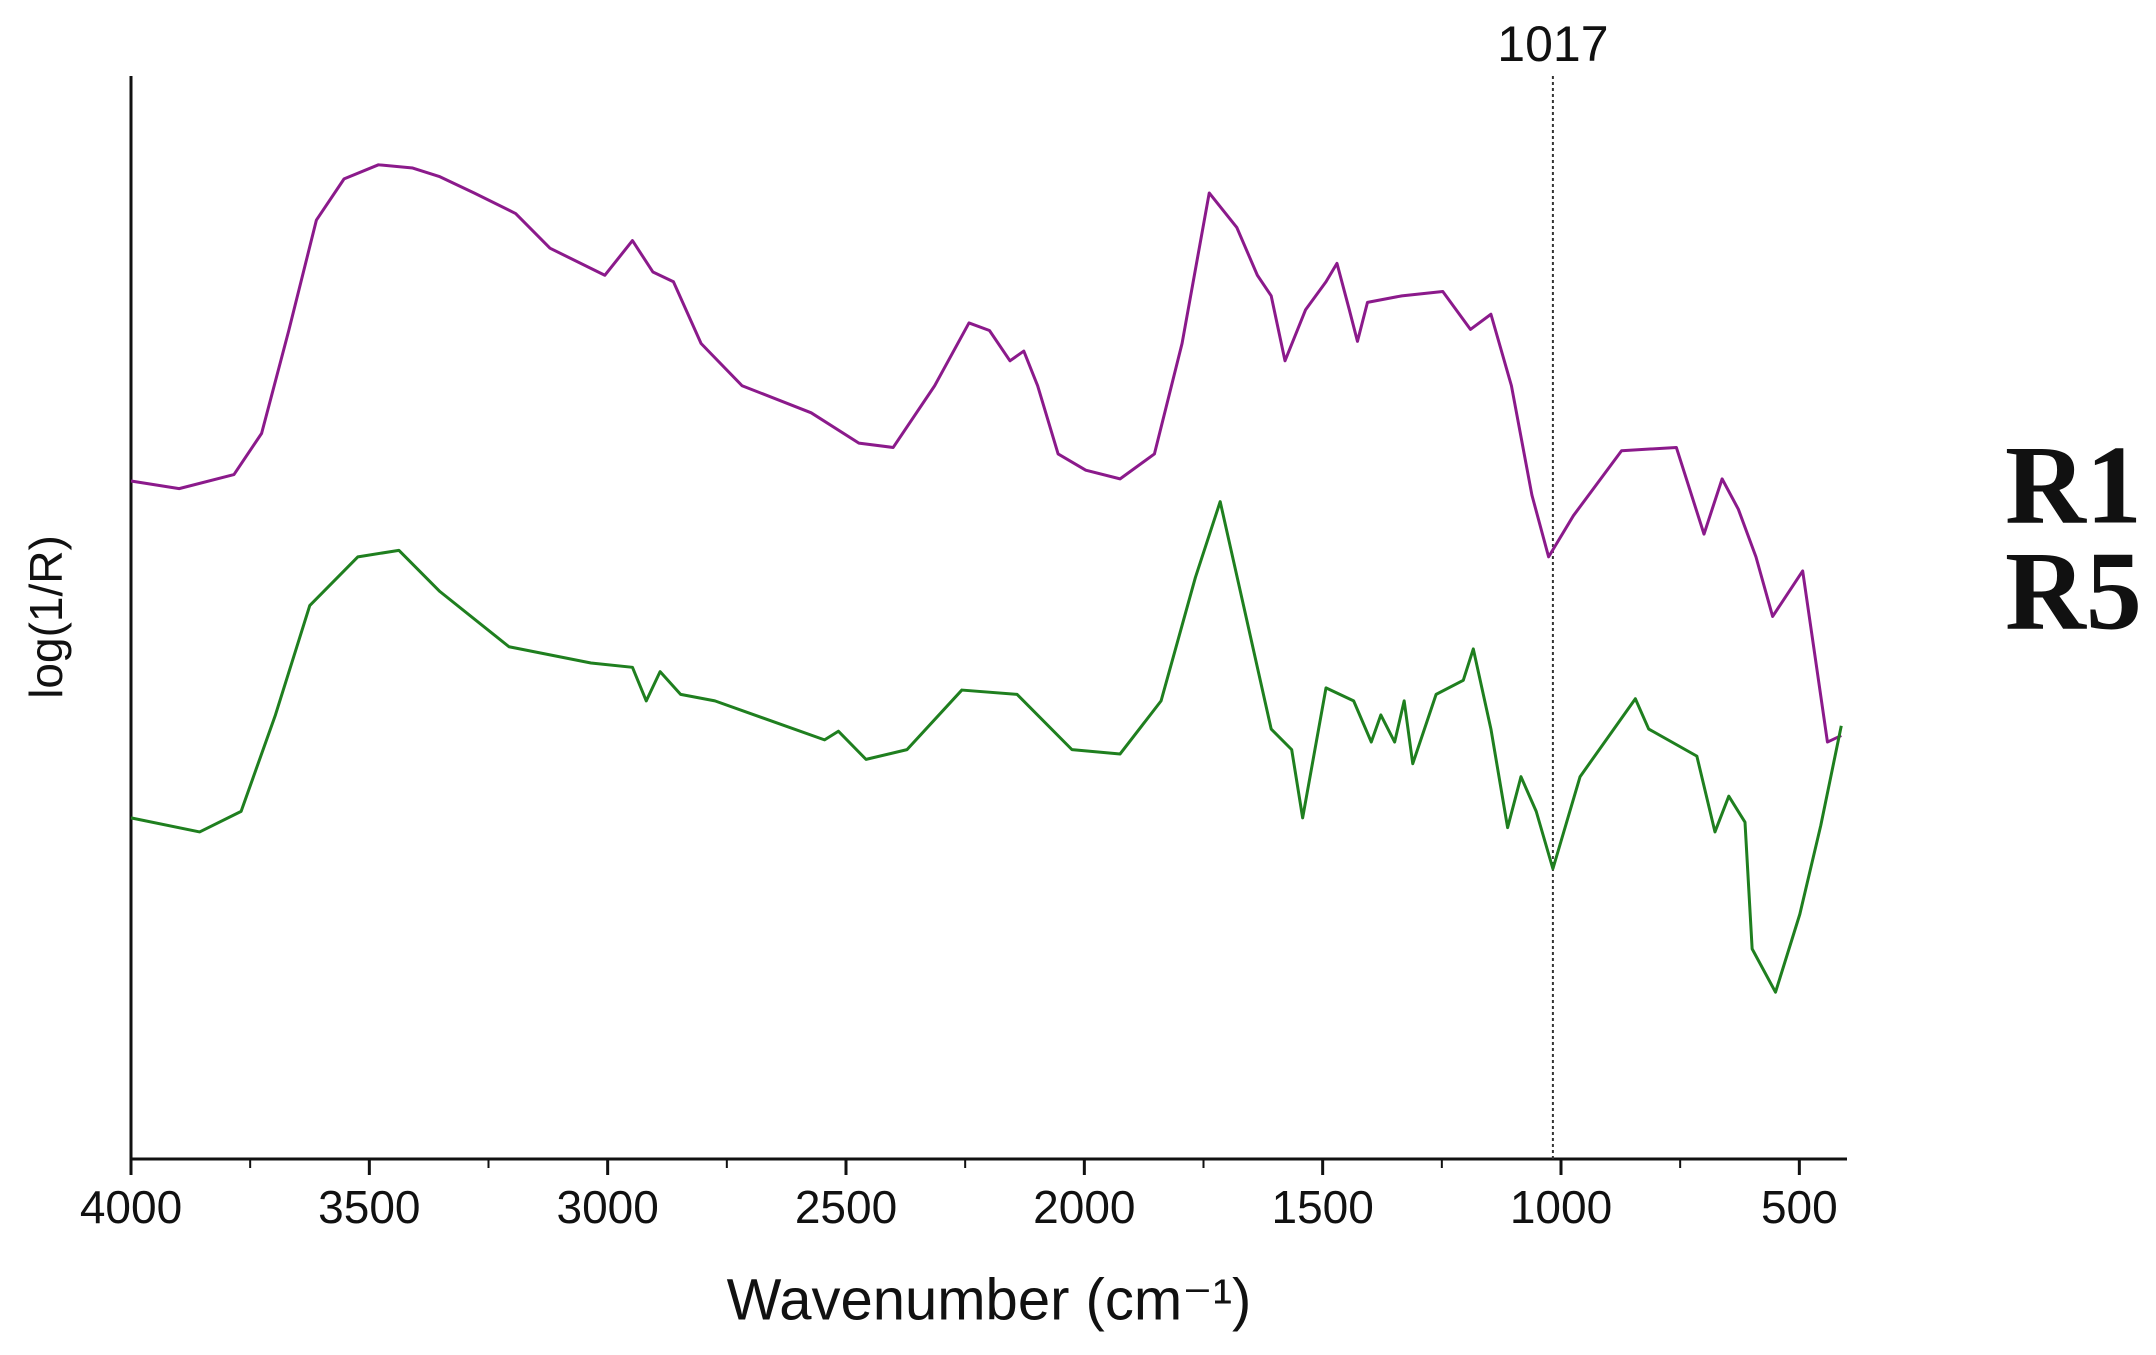 The height and width of the screenshot is (1355, 2156). What do you see at coordinates (989, 1299) in the screenshot?
I see `x-axis-label: Wavenumber (cm⁻¹)` at bounding box center [989, 1299].